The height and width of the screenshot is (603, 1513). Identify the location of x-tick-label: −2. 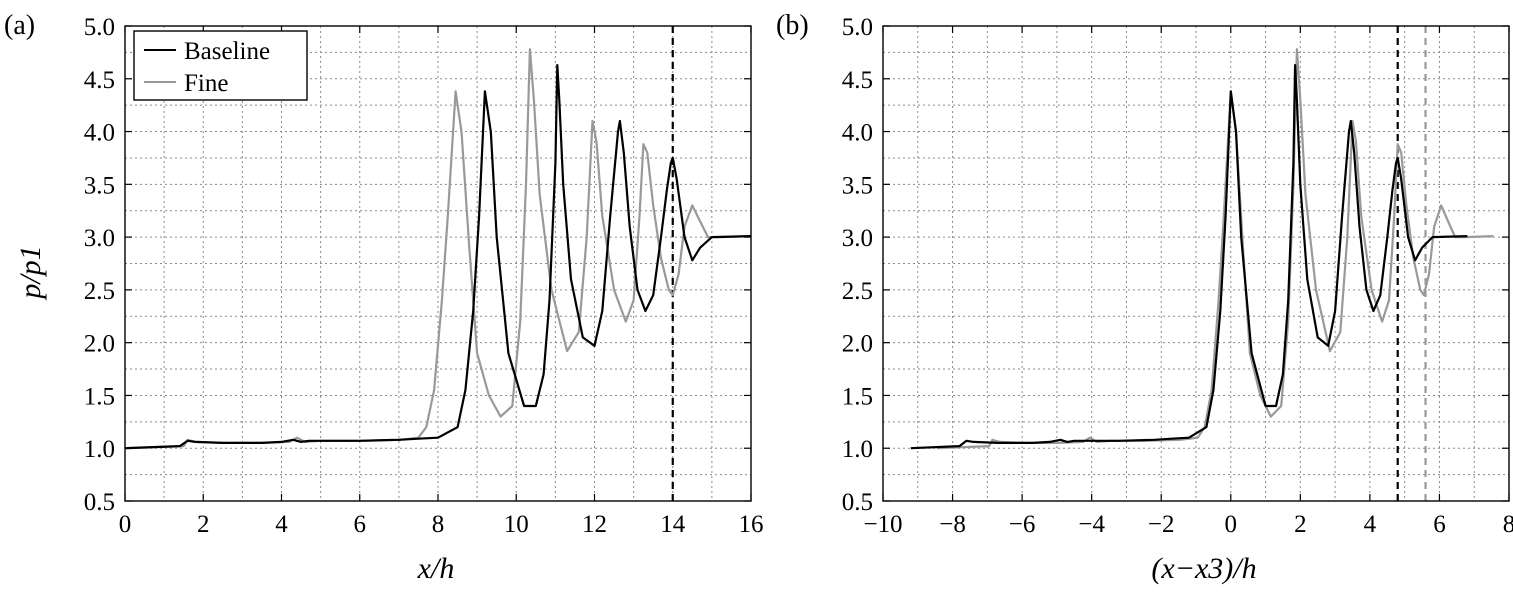
(1161, 524).